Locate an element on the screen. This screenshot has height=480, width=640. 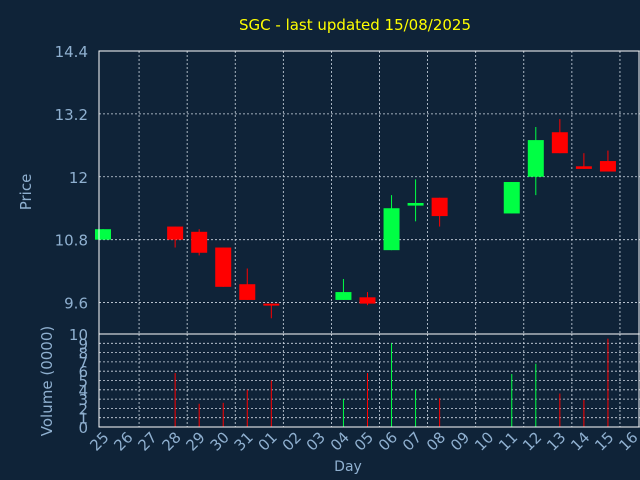
x-tick-label: 28 is located at coordinates (171, 441).